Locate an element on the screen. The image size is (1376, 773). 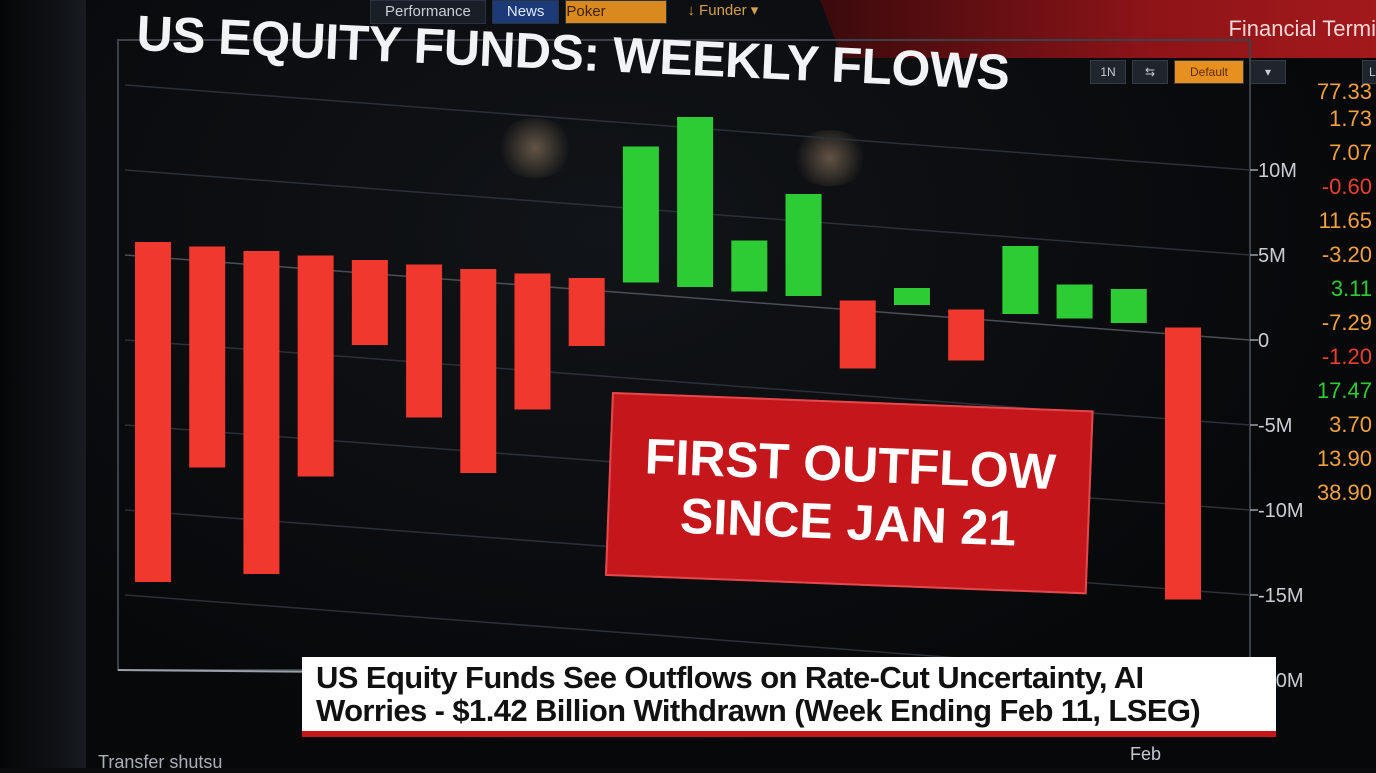
ticker-value: 11.65 is located at coordinates (1345, 220).